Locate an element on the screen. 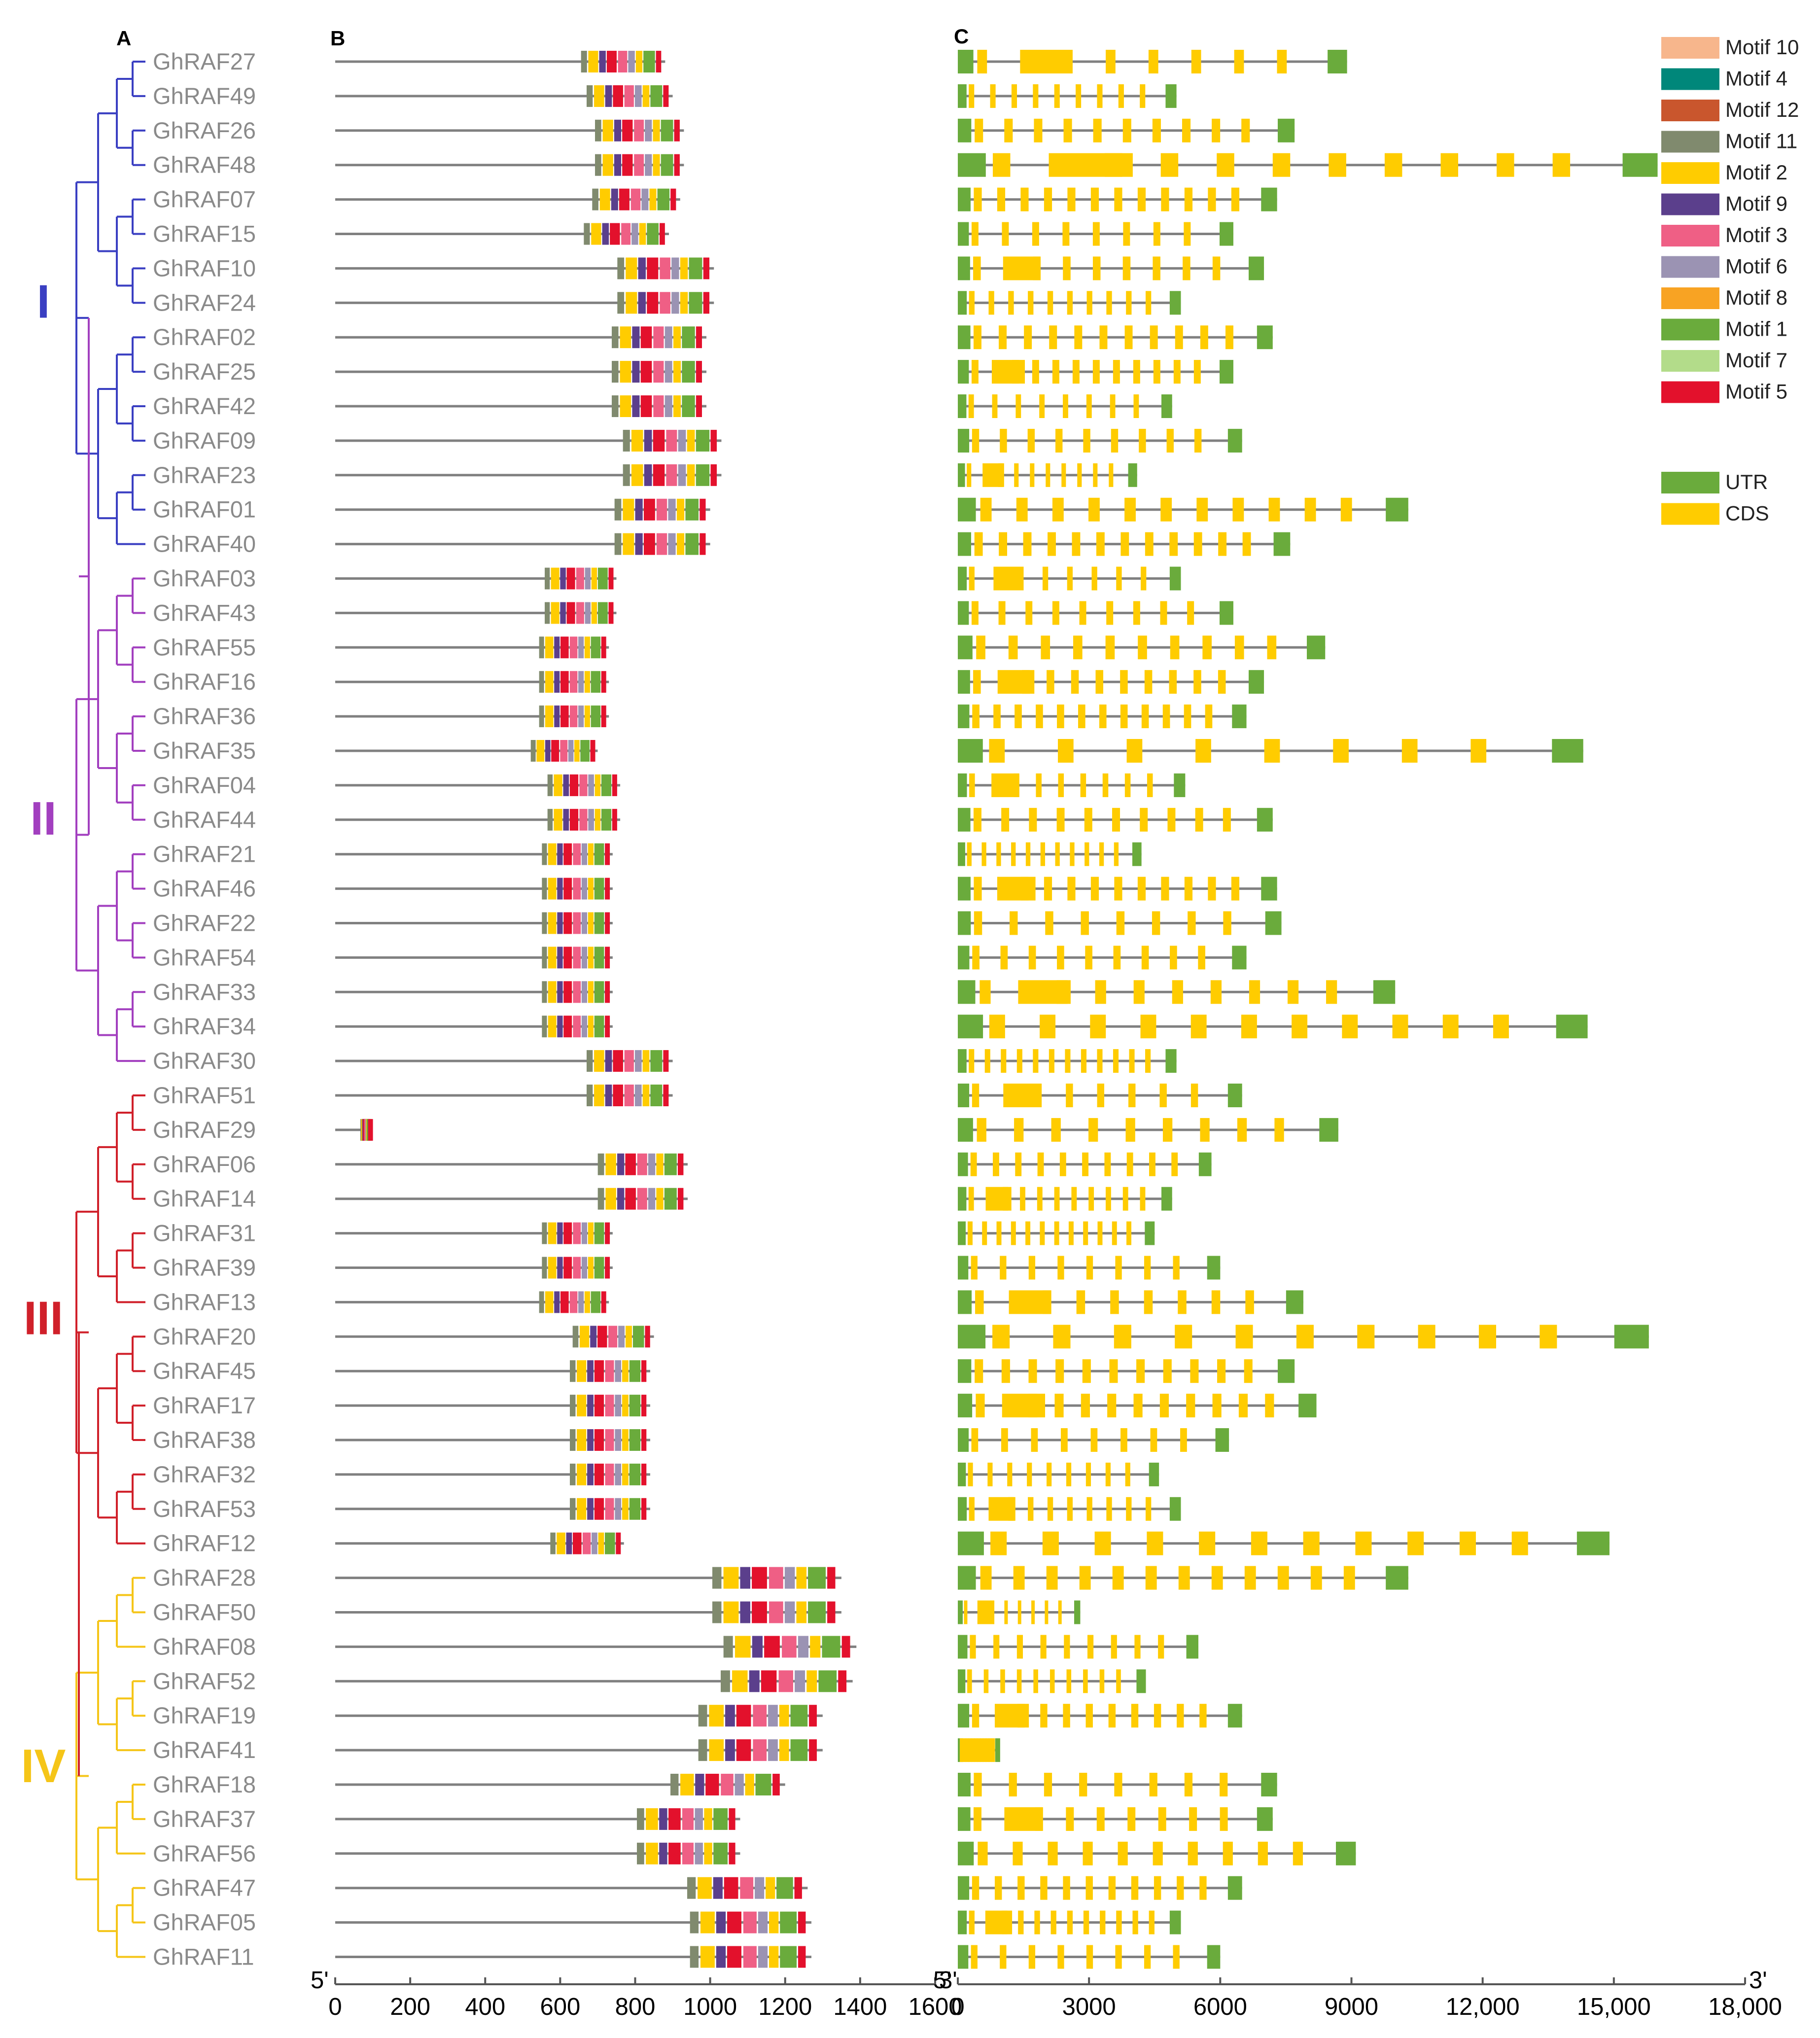  gene-axis-tick-label: 9000 is located at coordinates (1351, 2007).